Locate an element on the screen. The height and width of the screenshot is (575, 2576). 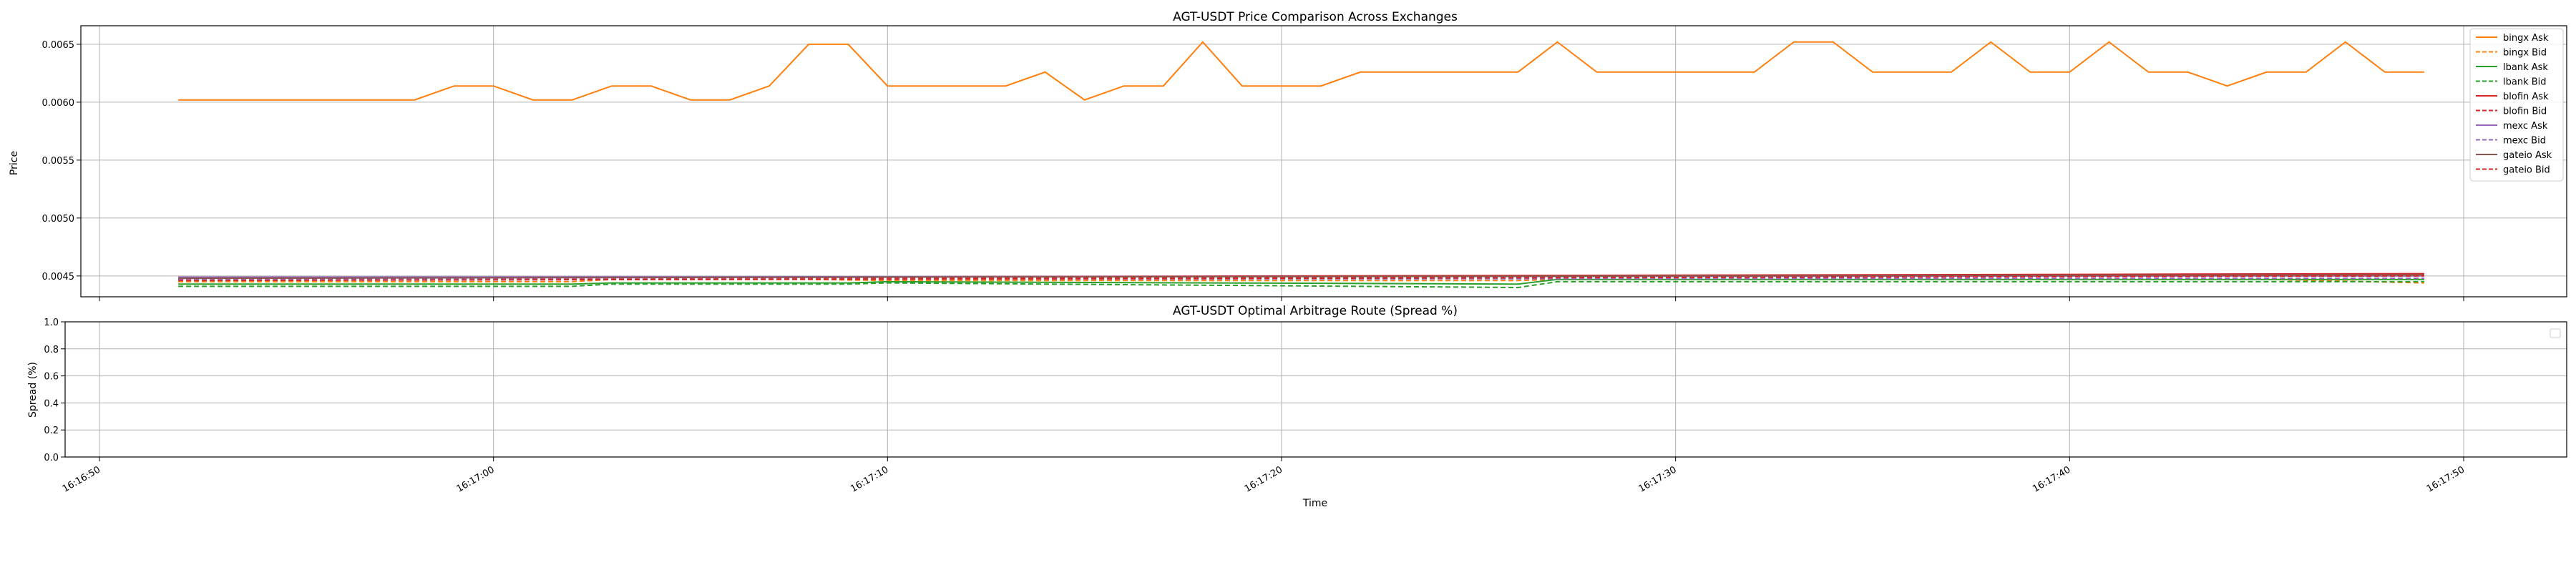
x-tick-label: 16:16:50 is located at coordinates (81, 479).